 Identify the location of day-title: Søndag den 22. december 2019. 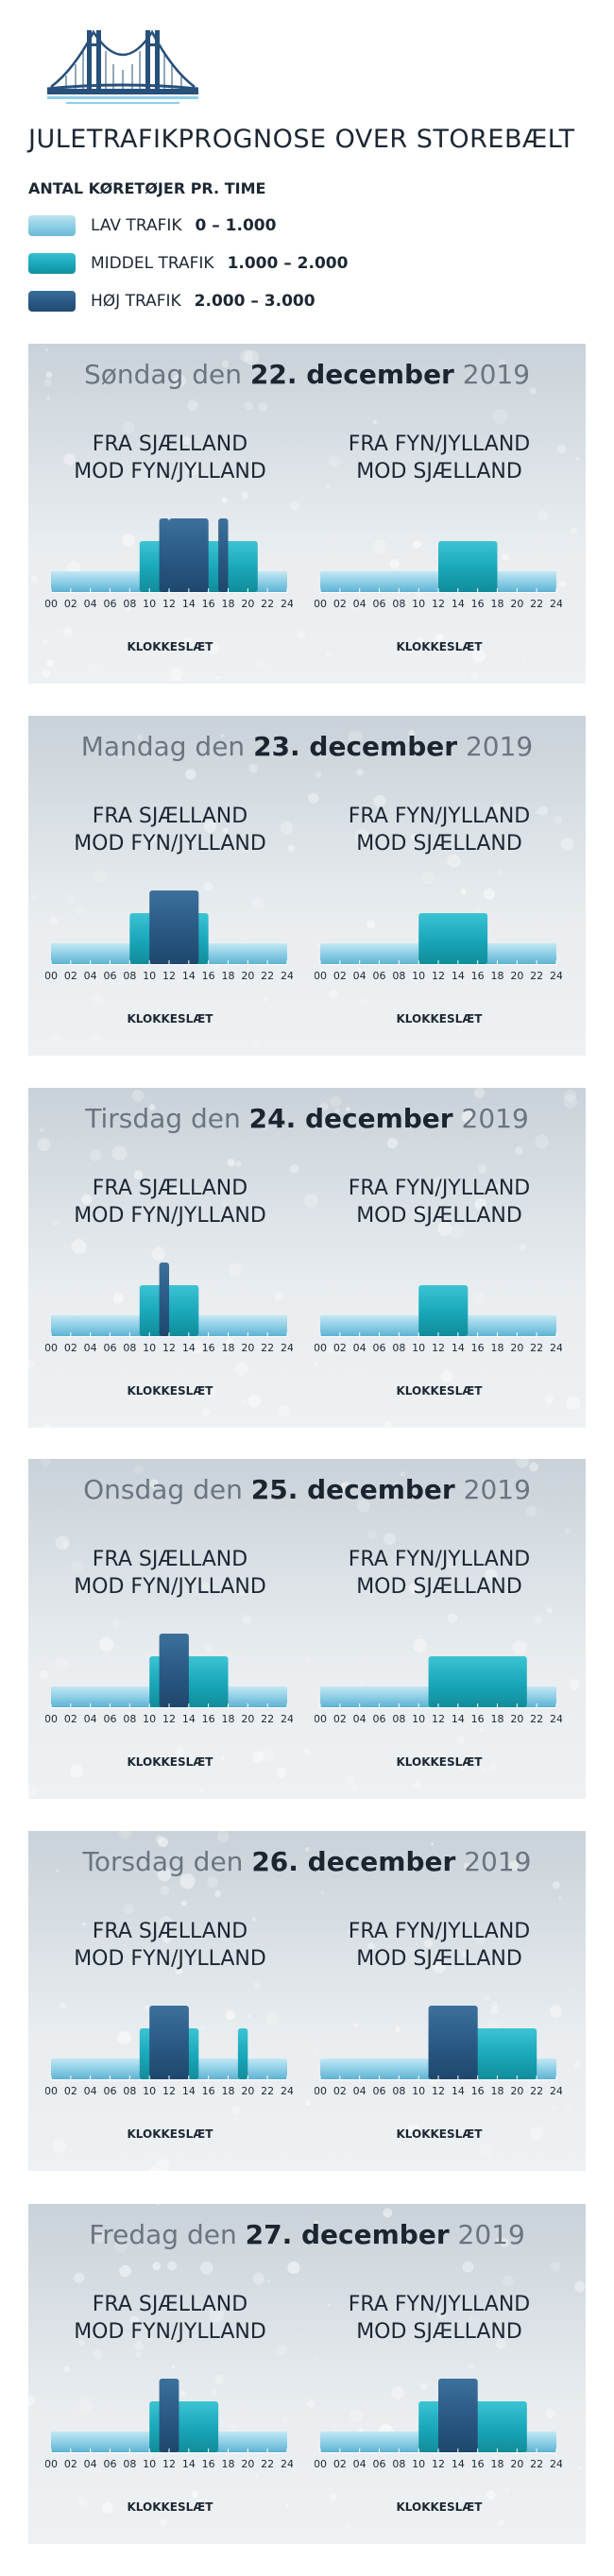
(307, 374).